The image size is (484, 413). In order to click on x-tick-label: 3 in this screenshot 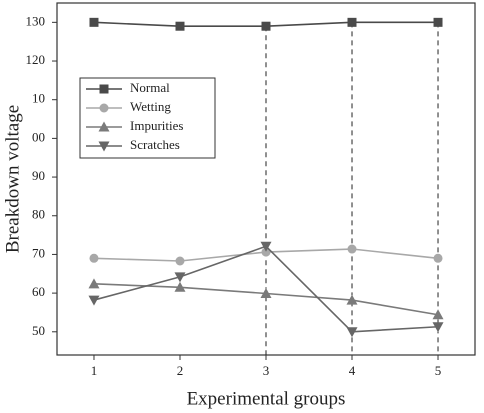, I will do `click(266, 370)`.